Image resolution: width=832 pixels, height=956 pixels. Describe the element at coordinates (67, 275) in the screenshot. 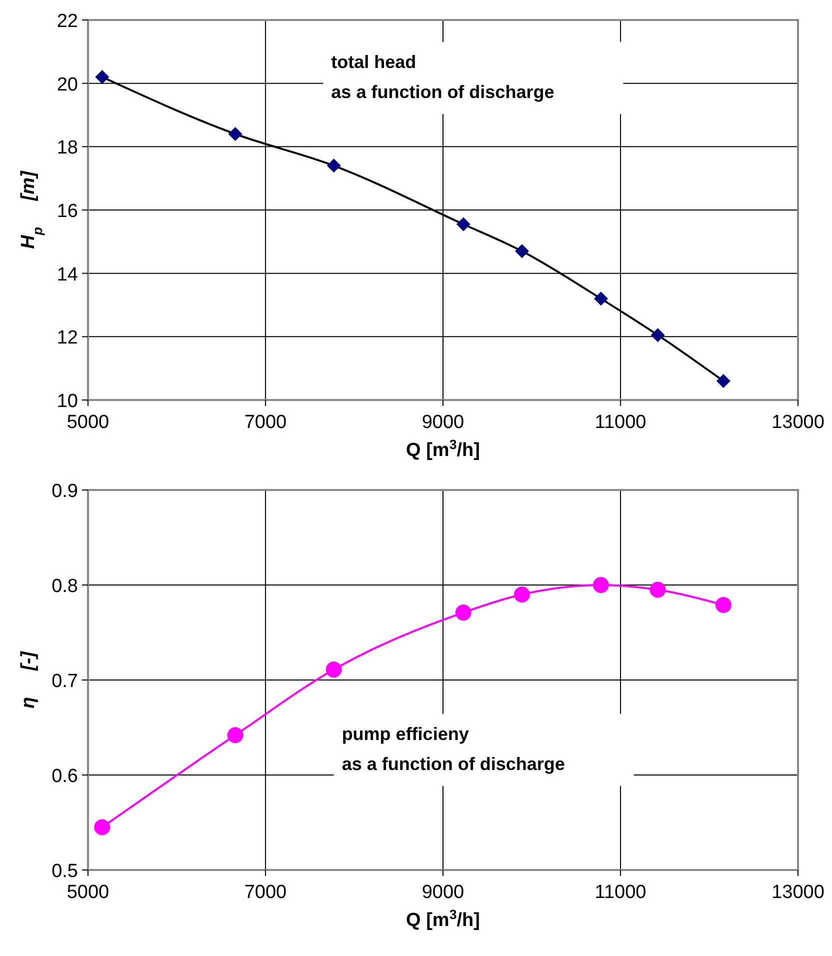

I see `y-tick-label: 14` at that location.